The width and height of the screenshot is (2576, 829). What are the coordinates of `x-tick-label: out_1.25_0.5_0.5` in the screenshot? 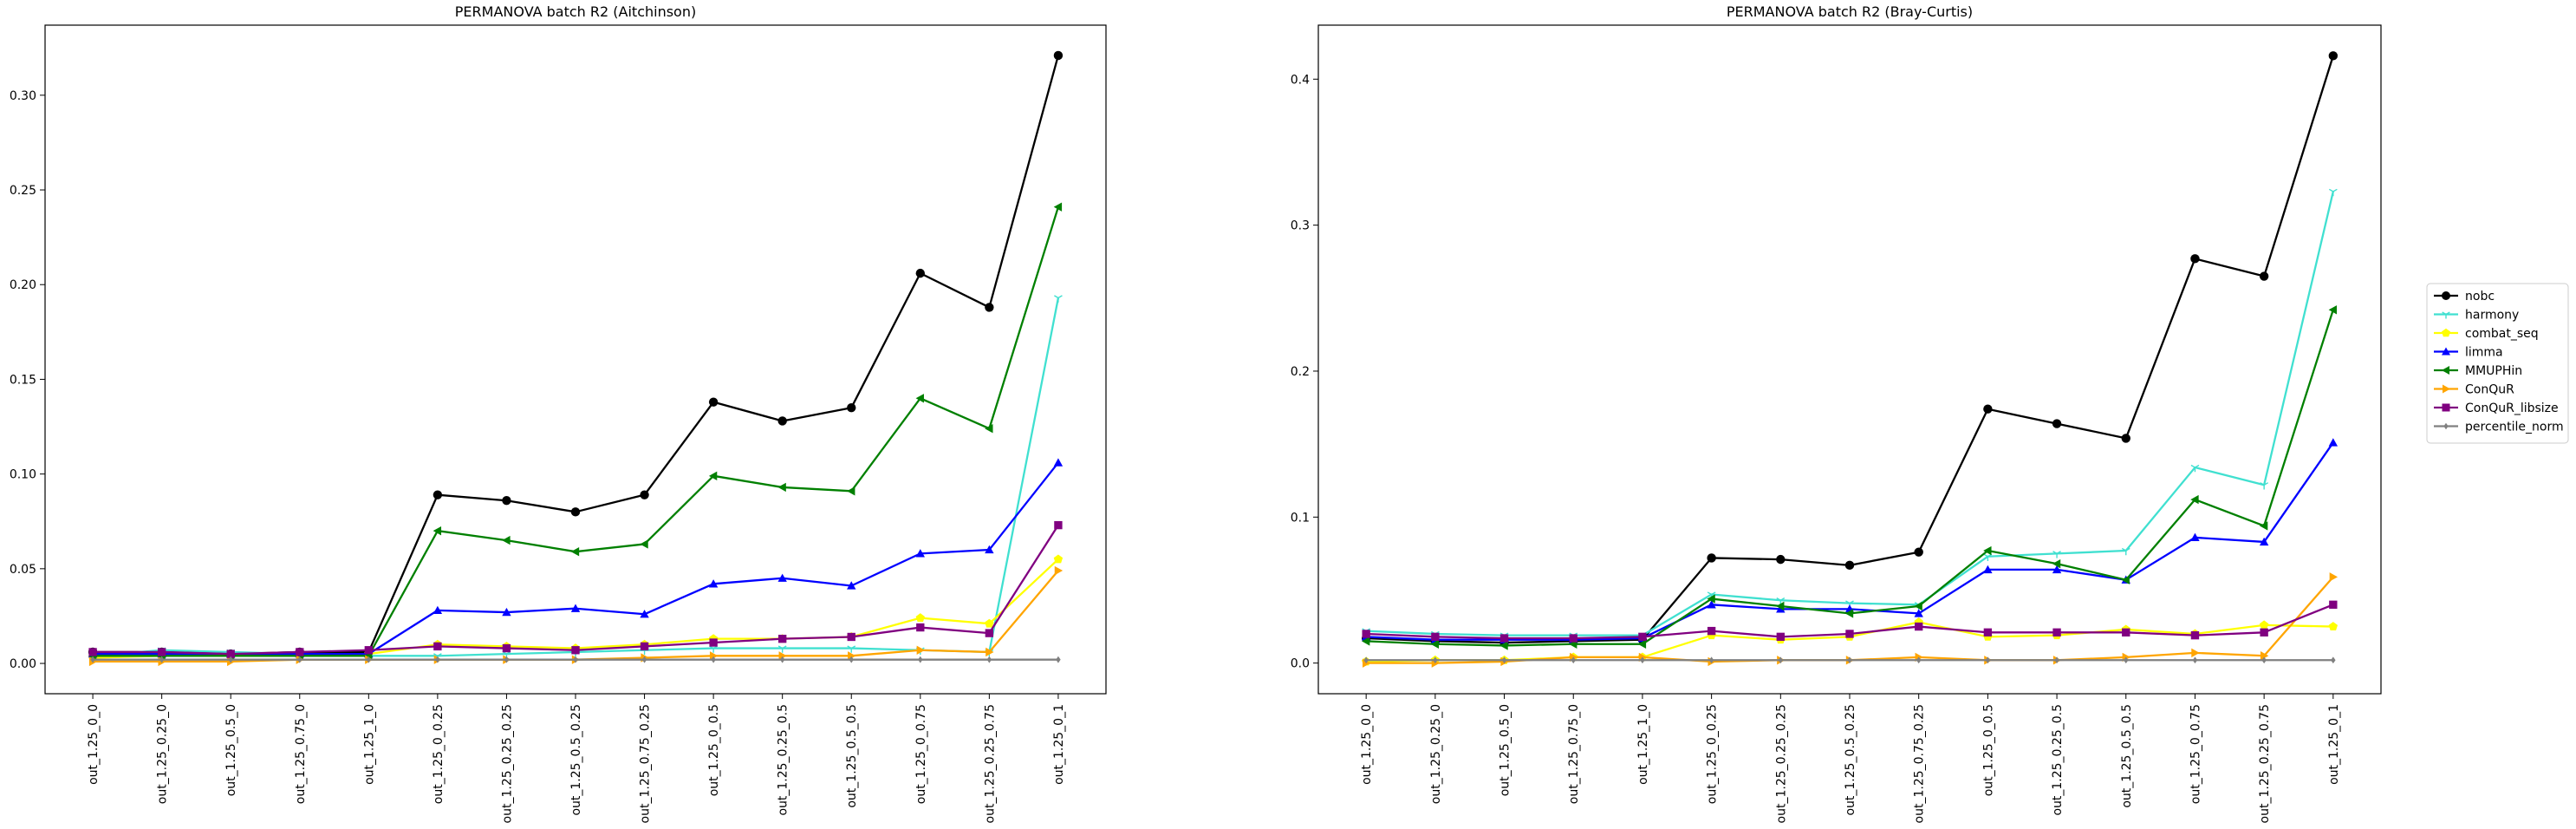 It's located at (852, 756).